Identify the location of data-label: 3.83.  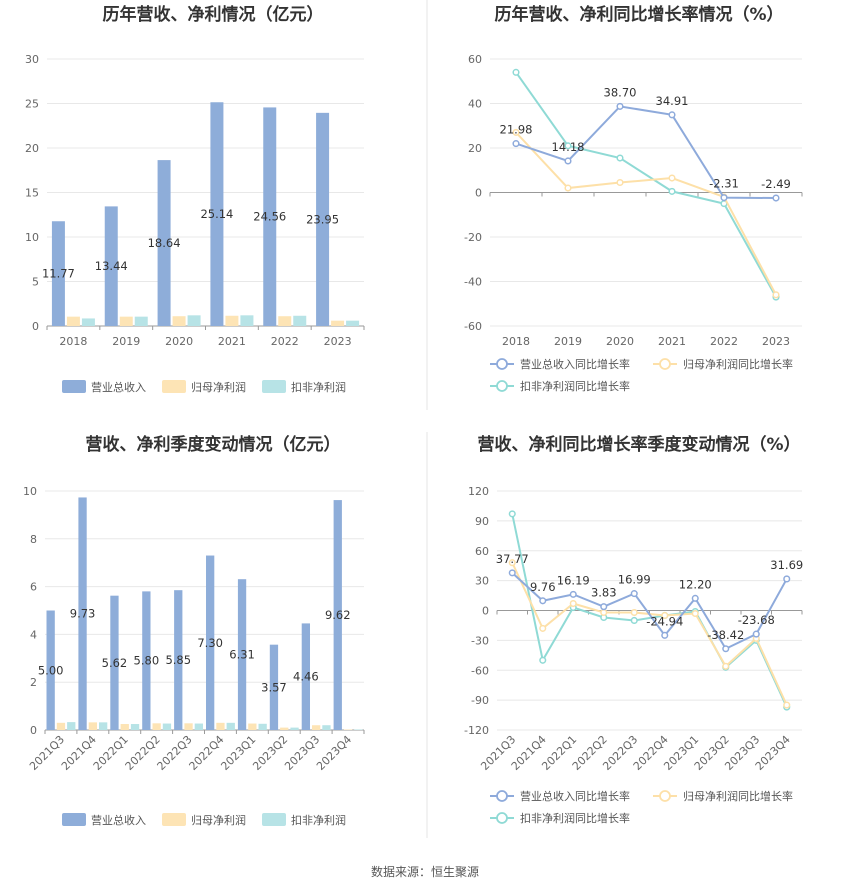
(604, 593).